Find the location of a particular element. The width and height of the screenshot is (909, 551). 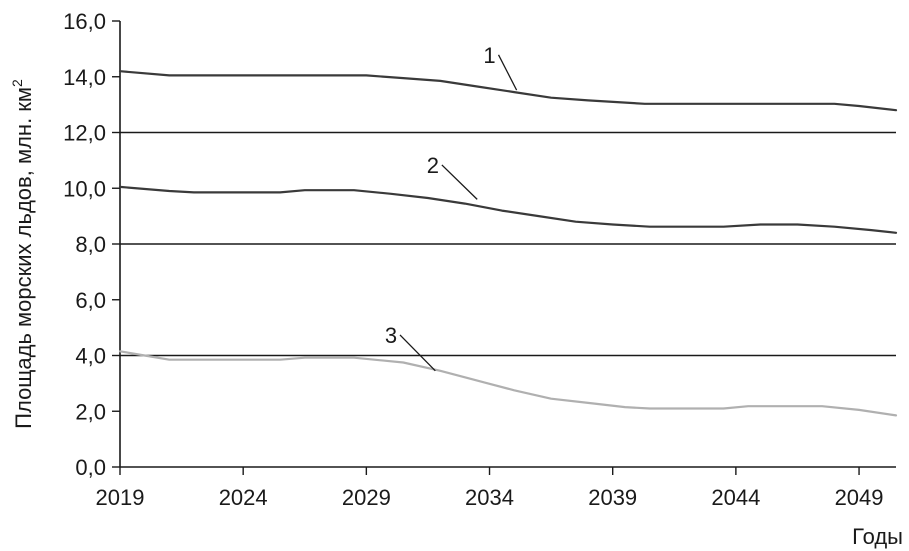

y-axis-title-superscript: 2 is located at coordinates (17, 83).